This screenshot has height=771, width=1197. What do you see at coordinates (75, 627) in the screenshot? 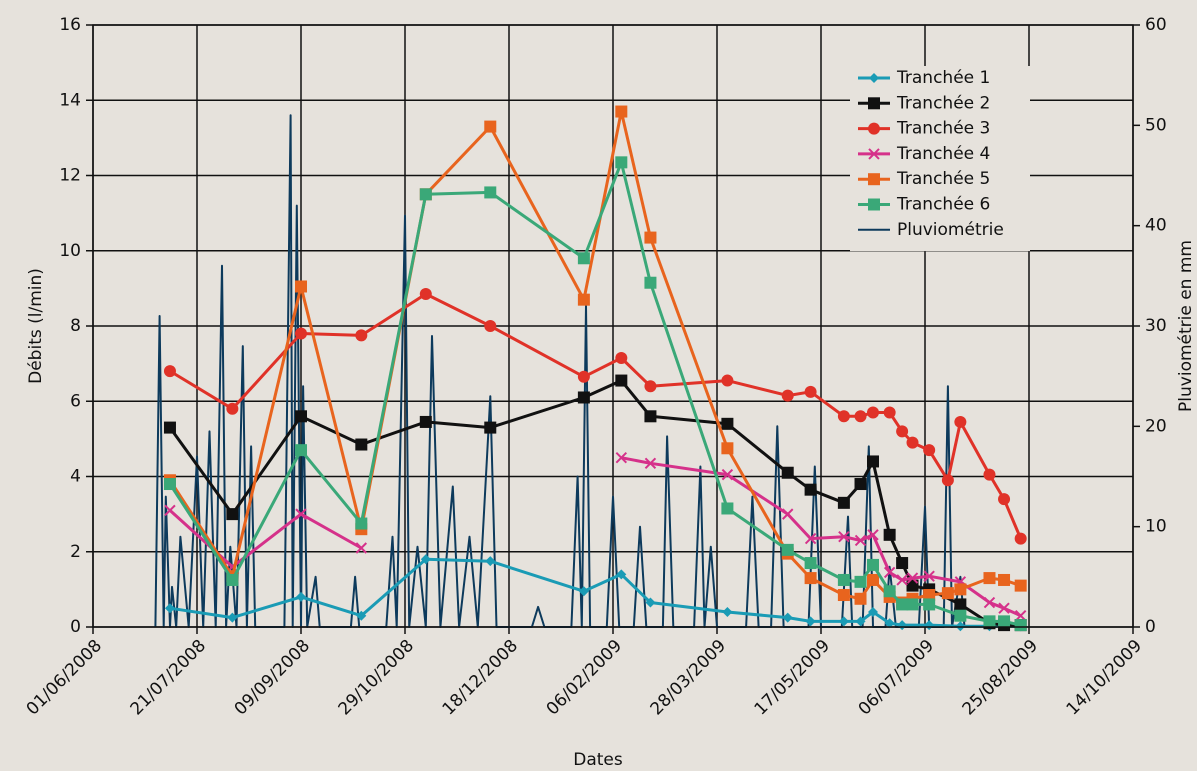
I see `y-tick-label: 0` at bounding box center [75, 627].